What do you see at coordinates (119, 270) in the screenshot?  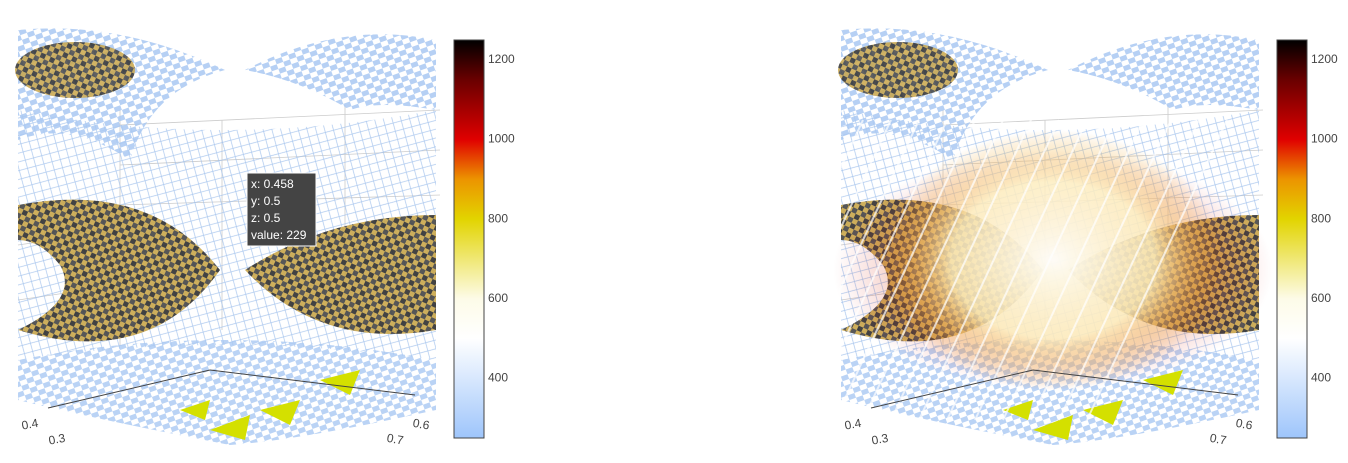 I see `high-blob-left` at bounding box center [119, 270].